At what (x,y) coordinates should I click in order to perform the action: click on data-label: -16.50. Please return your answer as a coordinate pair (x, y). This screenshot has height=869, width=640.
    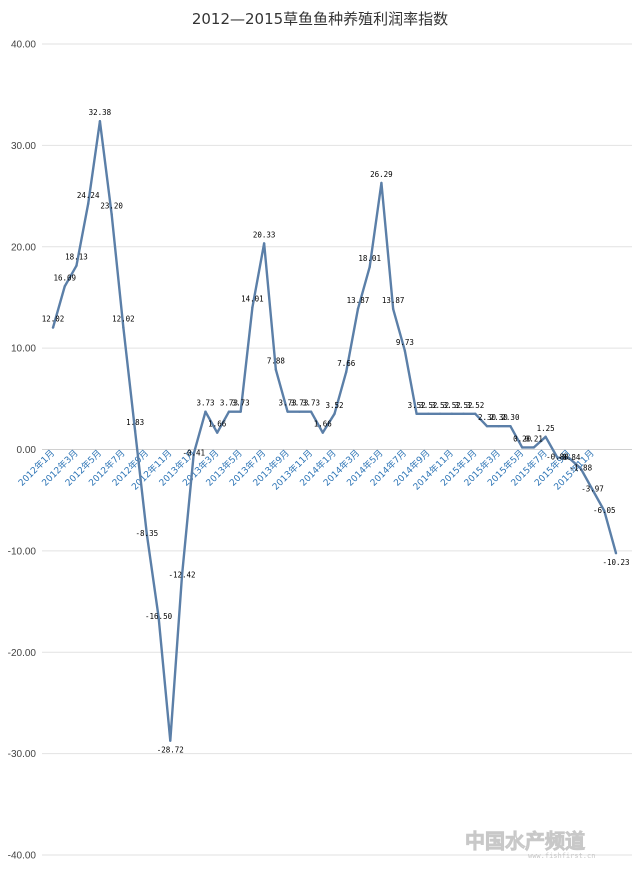
    Looking at the image, I should click on (159, 616).